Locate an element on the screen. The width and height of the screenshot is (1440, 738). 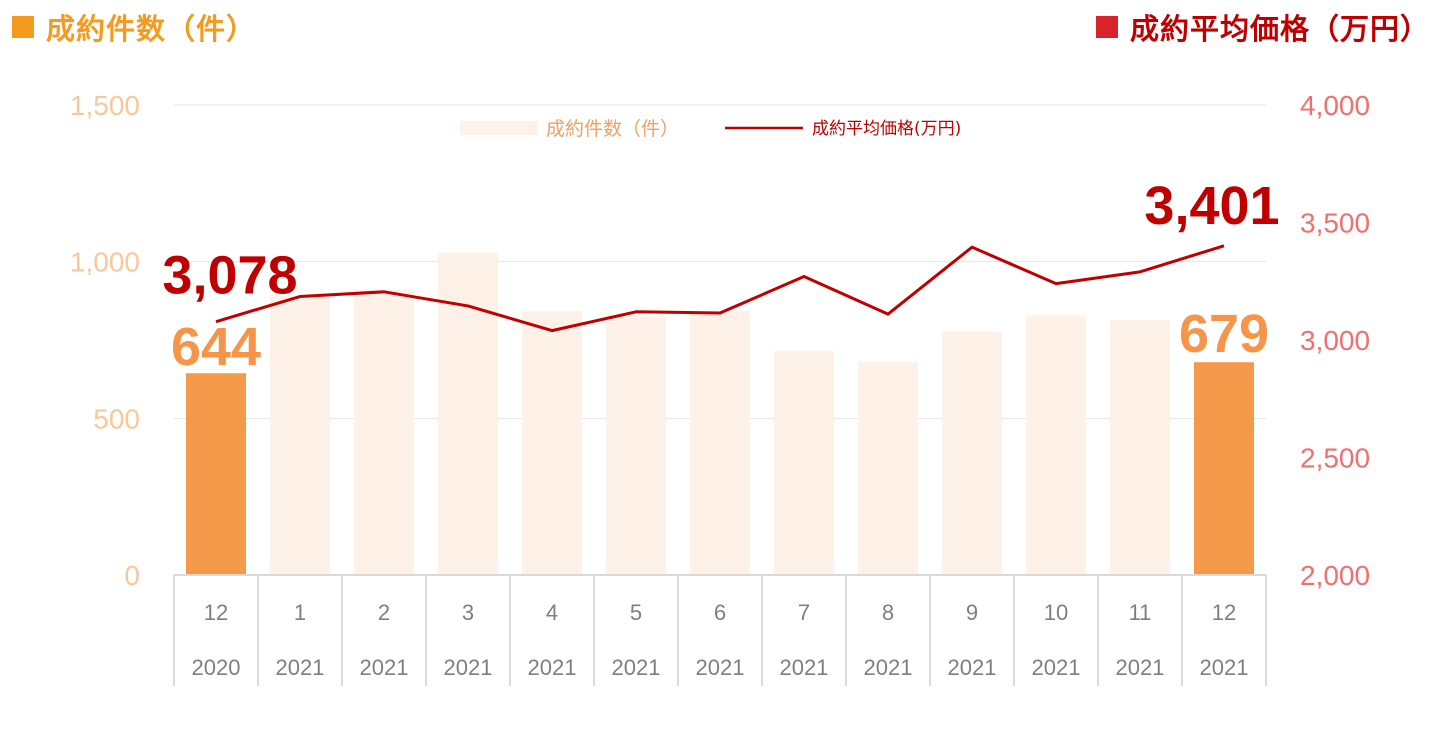
last-price-label: 3,401 is located at coordinates (1211, 206).